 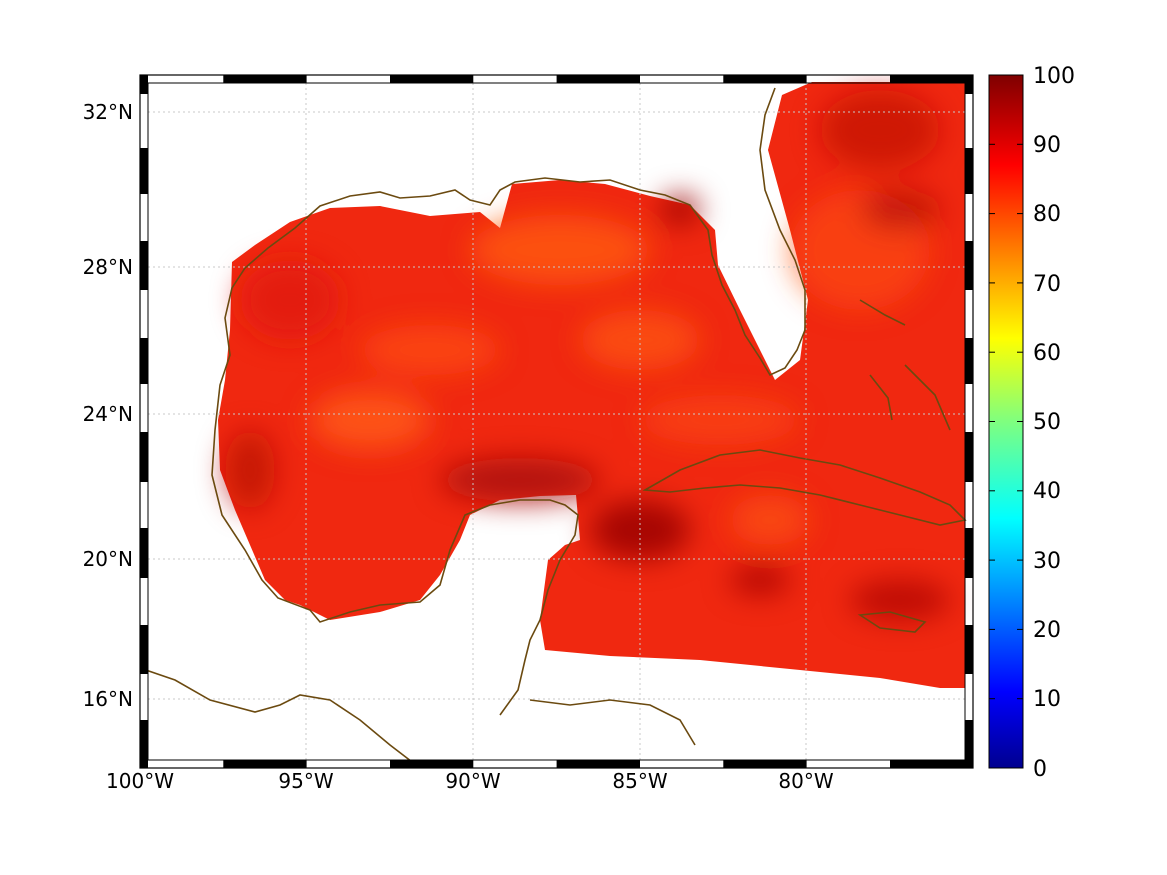 I want to click on lat-label-24n: 24°N, so click(x=108, y=414).